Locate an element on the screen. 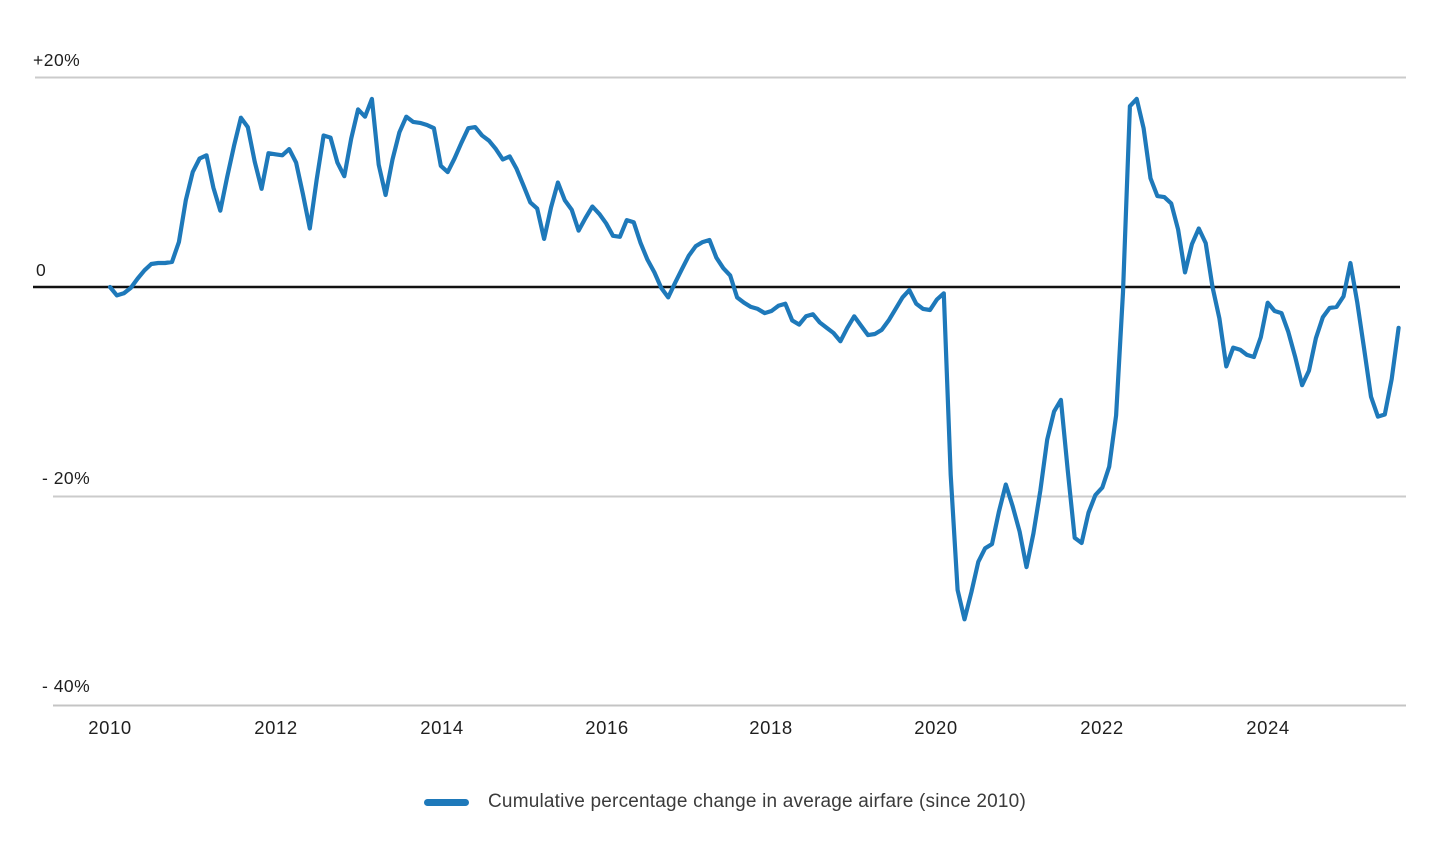 Image resolution: width=1450 pixels, height=850 pixels. y-tick-label-minus40: - 40% is located at coordinates (66, 686).